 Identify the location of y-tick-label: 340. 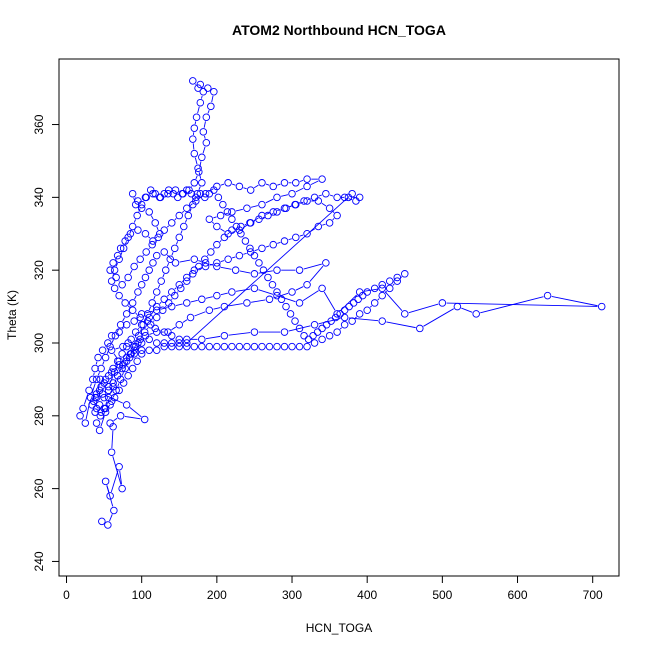
(39, 197).